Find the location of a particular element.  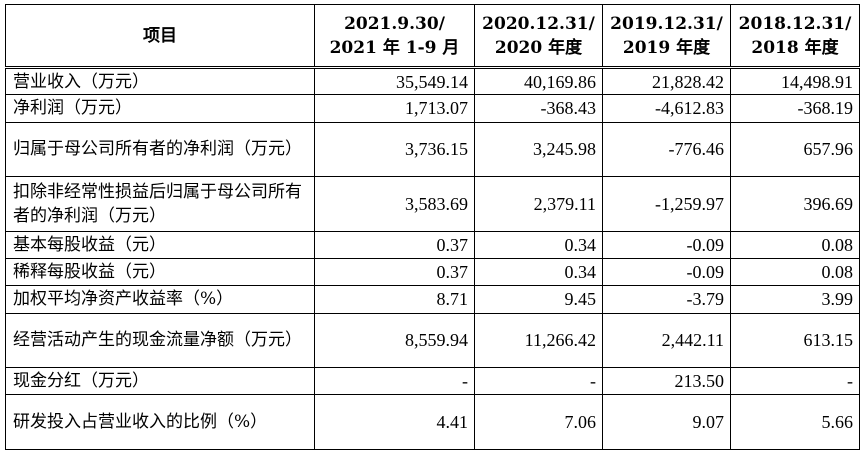

row-label: 经营活动产生的现金流量净额（万元） is located at coordinates (160, 340).